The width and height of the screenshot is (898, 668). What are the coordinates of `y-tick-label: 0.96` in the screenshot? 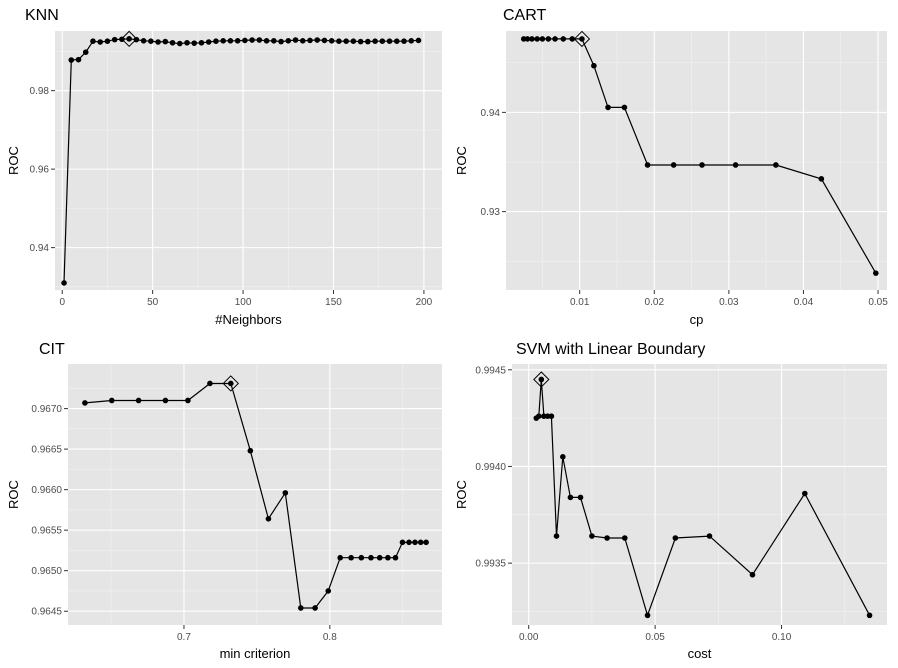 It's located at (40, 170).